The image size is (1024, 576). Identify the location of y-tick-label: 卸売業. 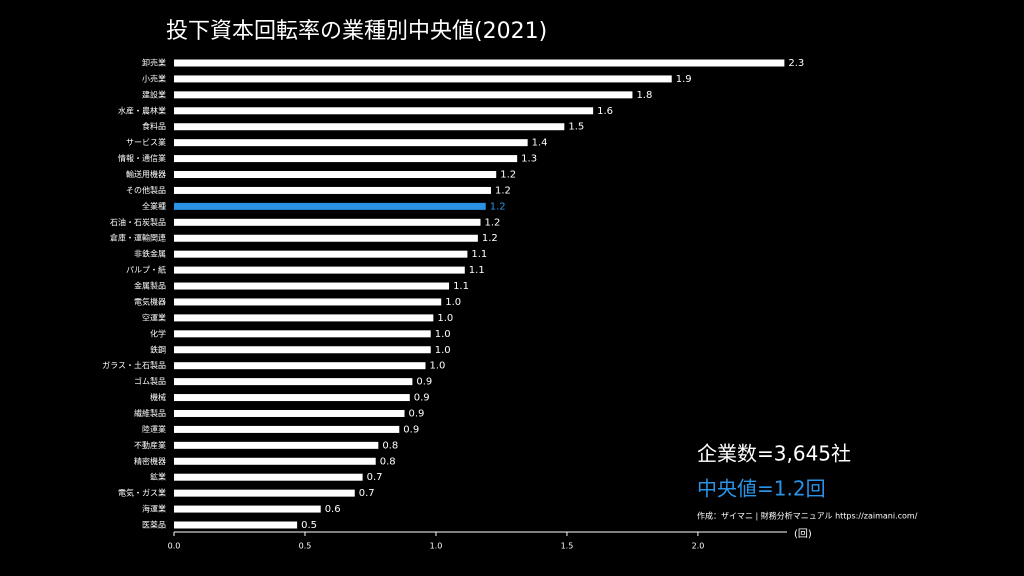
(154, 63).